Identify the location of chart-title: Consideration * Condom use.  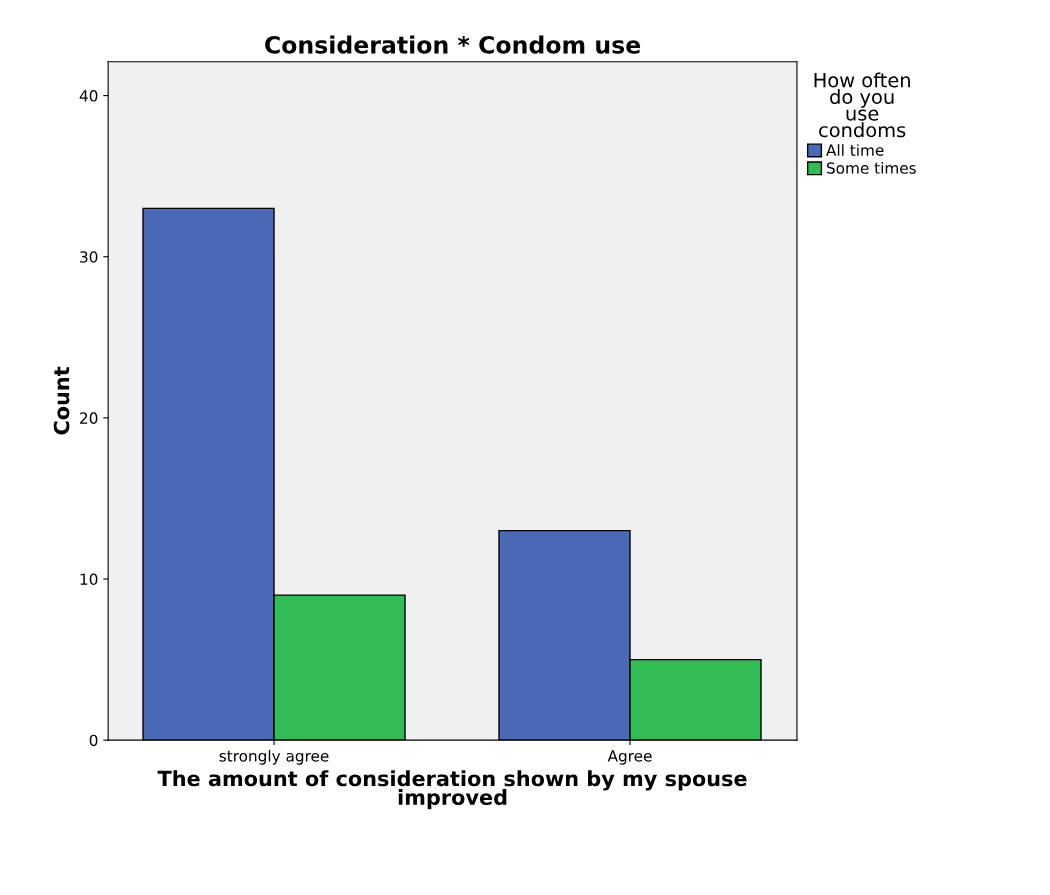
(453, 44).